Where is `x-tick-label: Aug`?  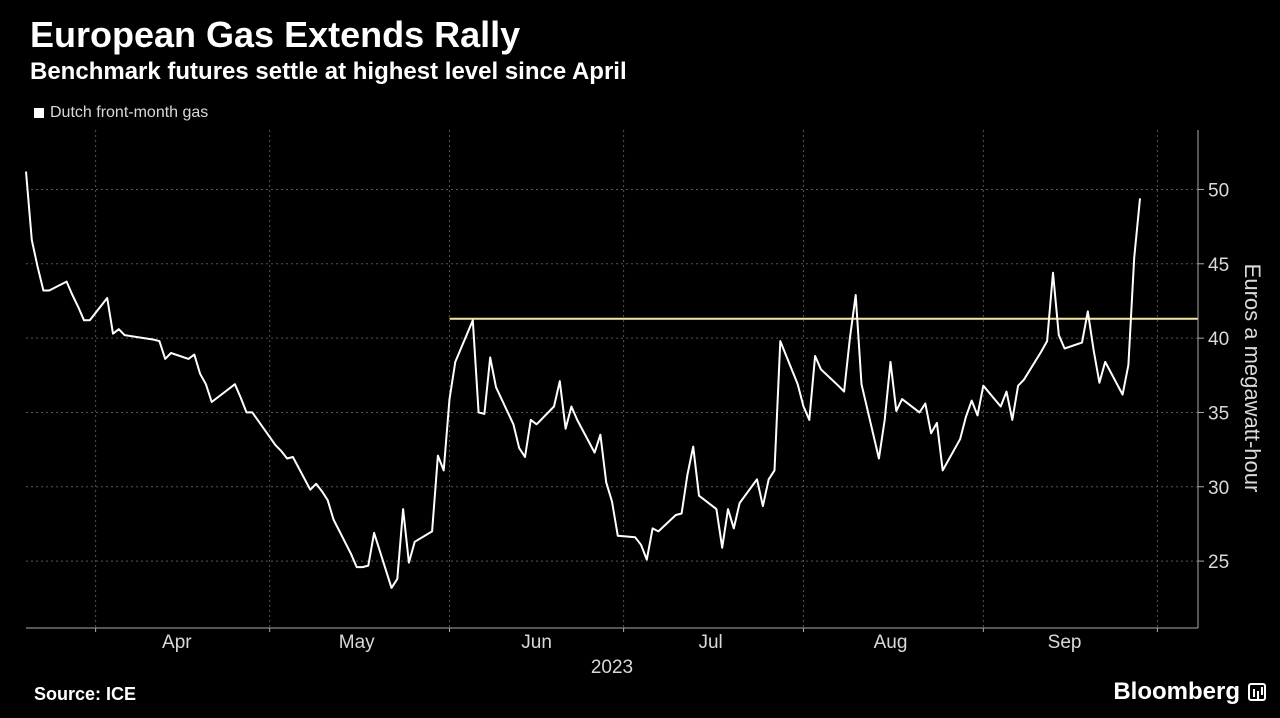
x-tick-label: Aug is located at coordinates (891, 642).